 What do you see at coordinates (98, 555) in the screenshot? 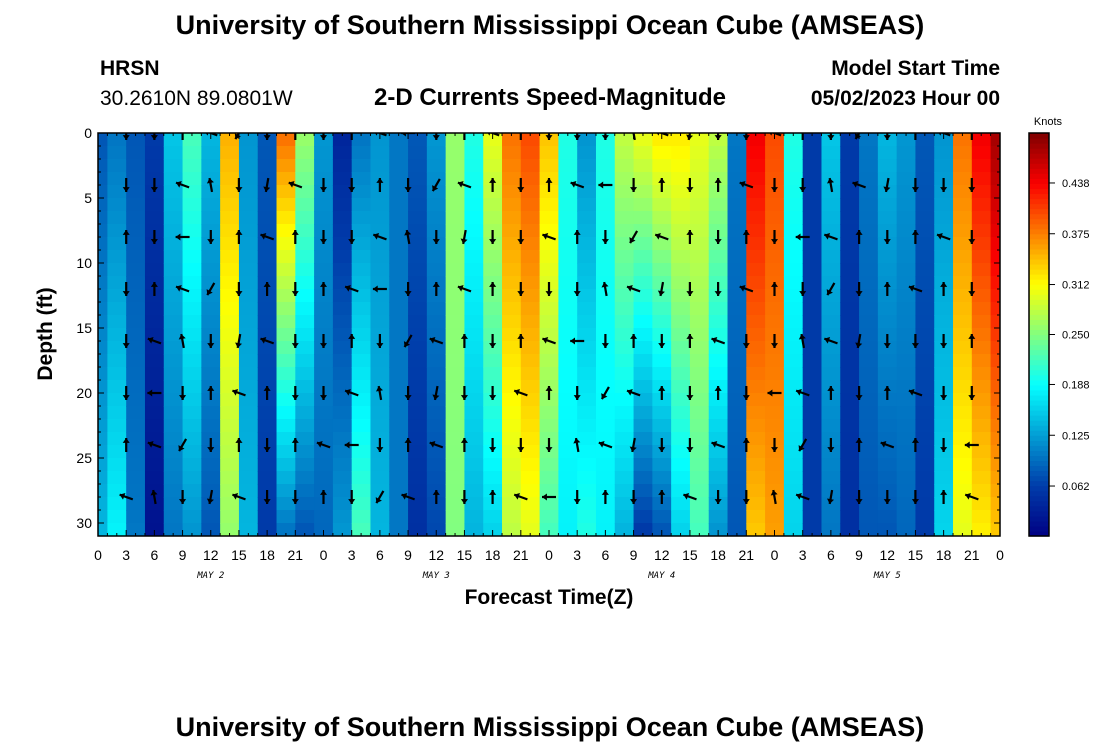
I see `x-tick-label: 0` at bounding box center [98, 555].